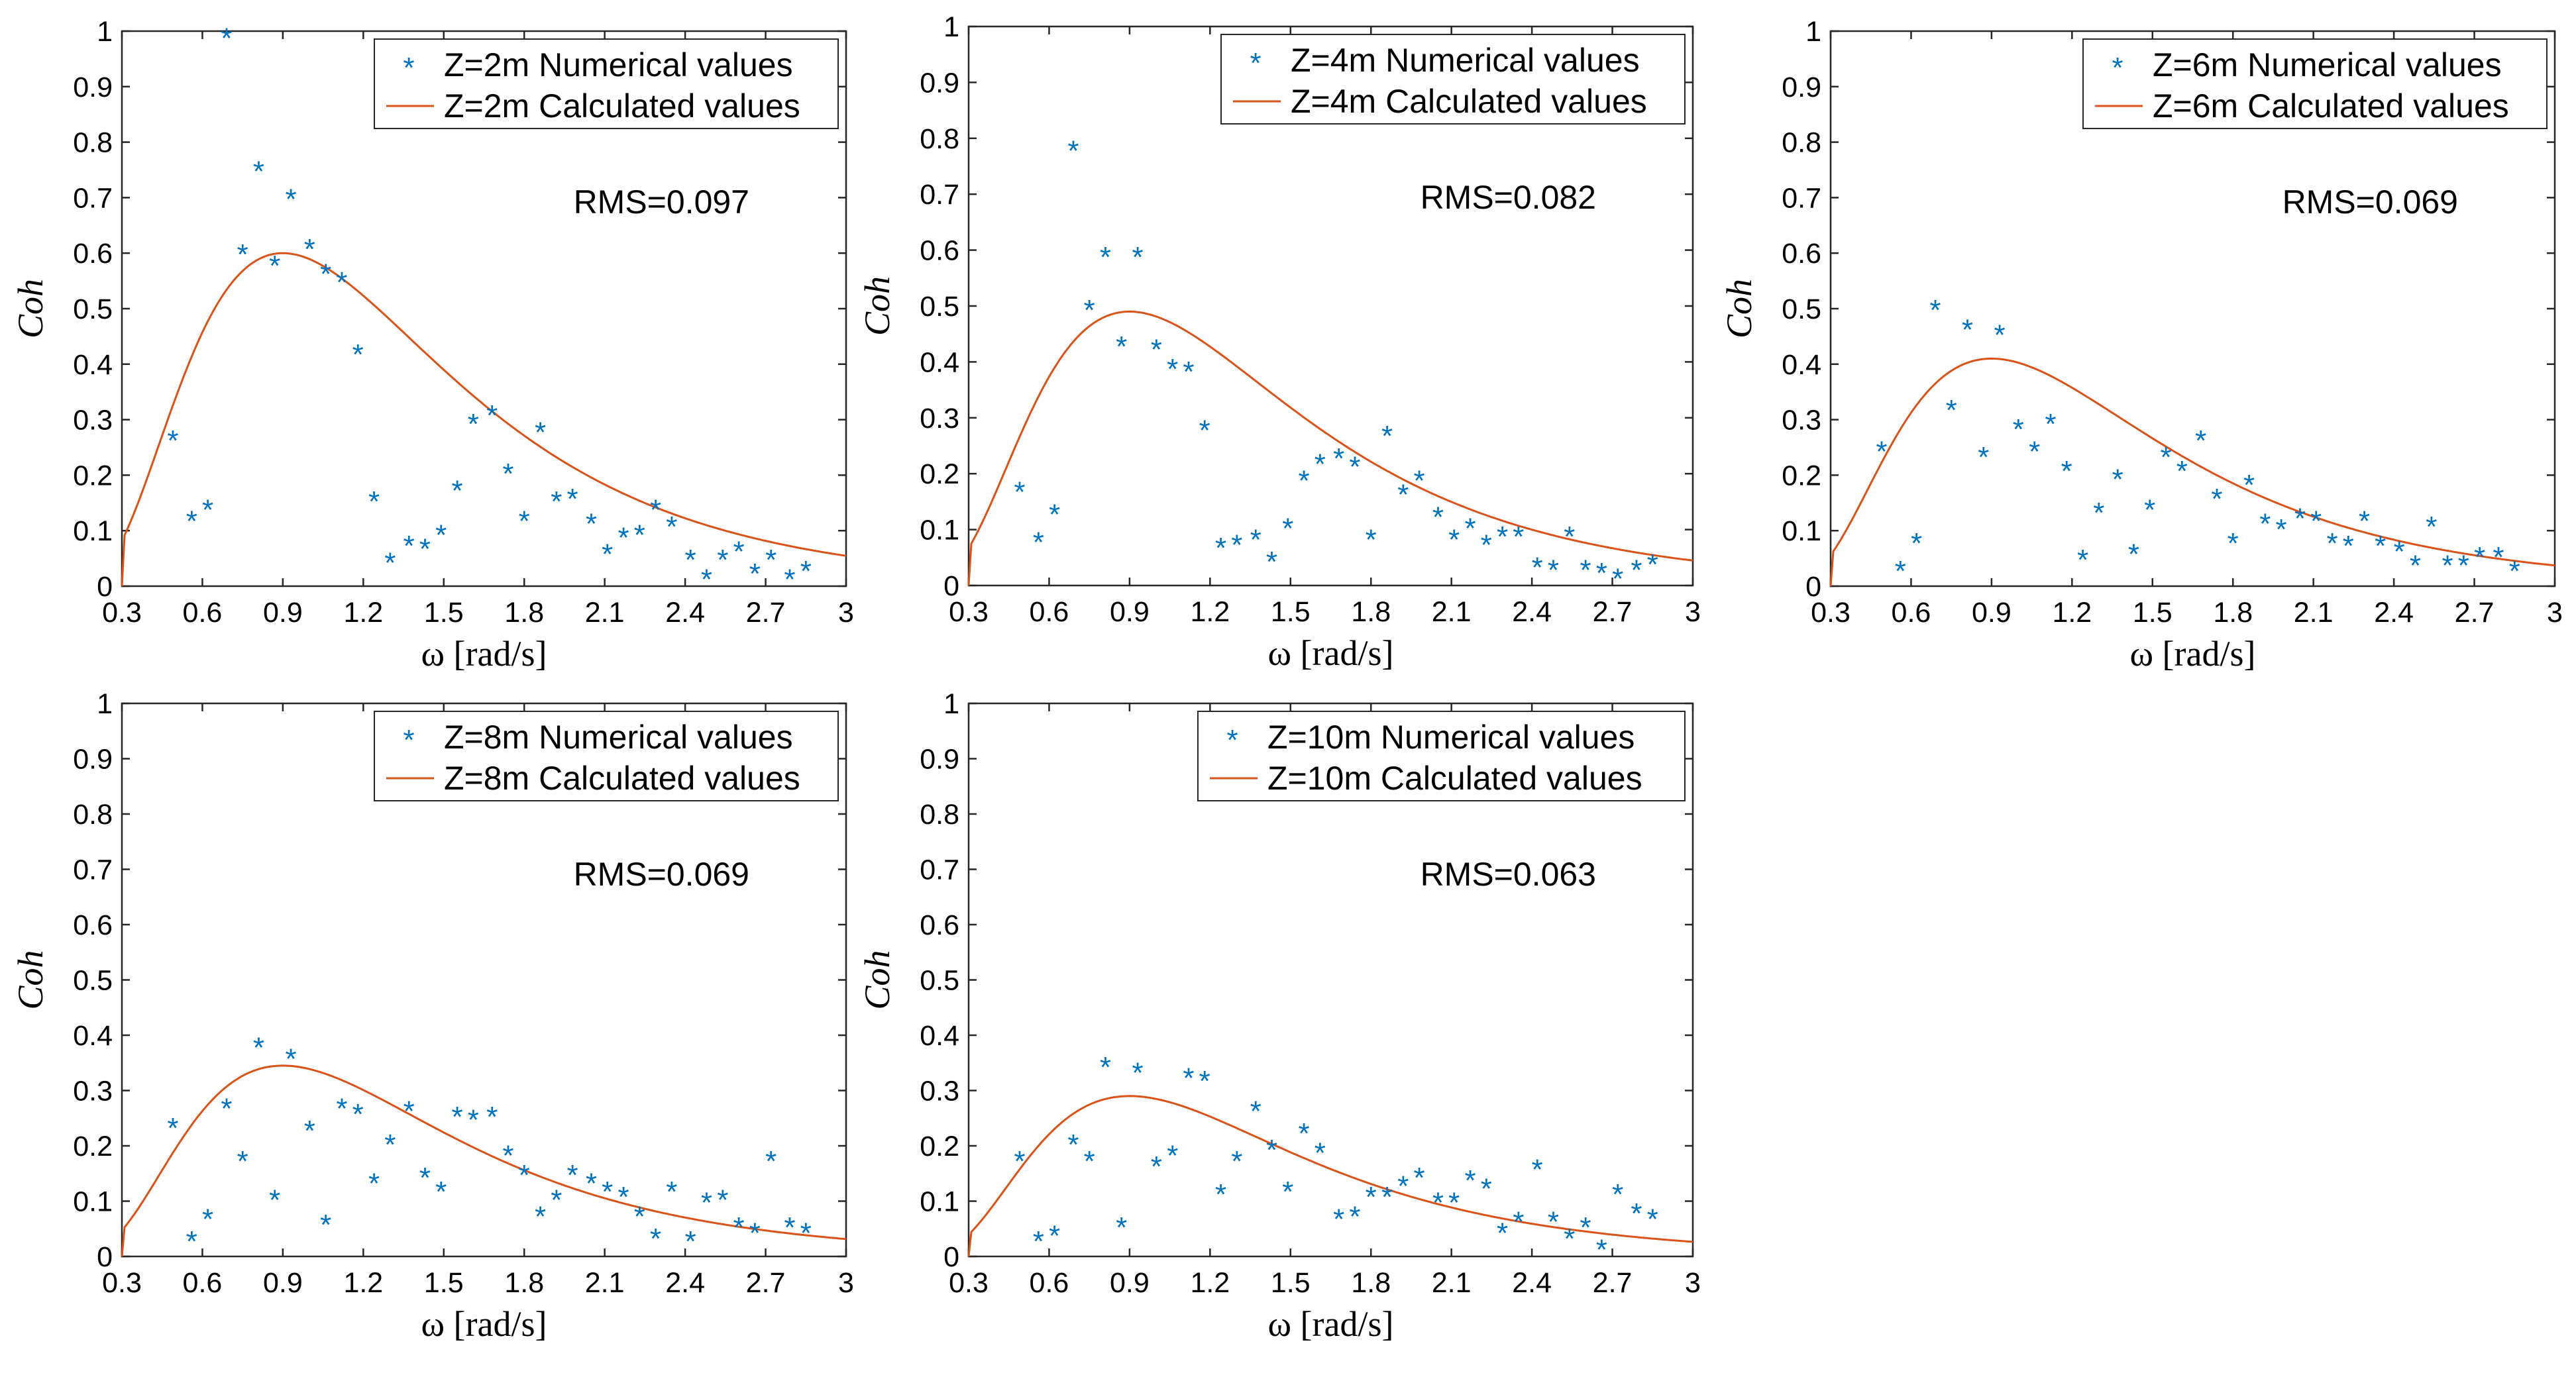 This screenshot has width=2576, height=1375. What do you see at coordinates (93, 143) in the screenshot?
I see `y-tick-label: 0.8` at bounding box center [93, 143].